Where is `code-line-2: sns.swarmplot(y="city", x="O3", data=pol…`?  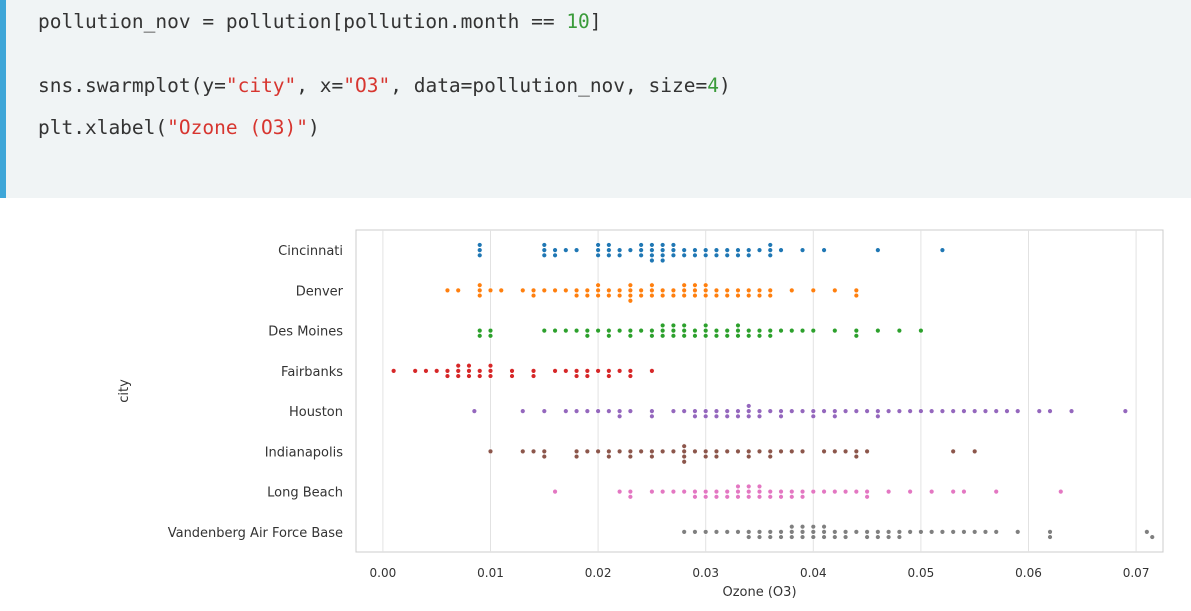
code-line-2: sns.swarmplot(y="city", x="O3", data=pol… is located at coordinates (384, 85).